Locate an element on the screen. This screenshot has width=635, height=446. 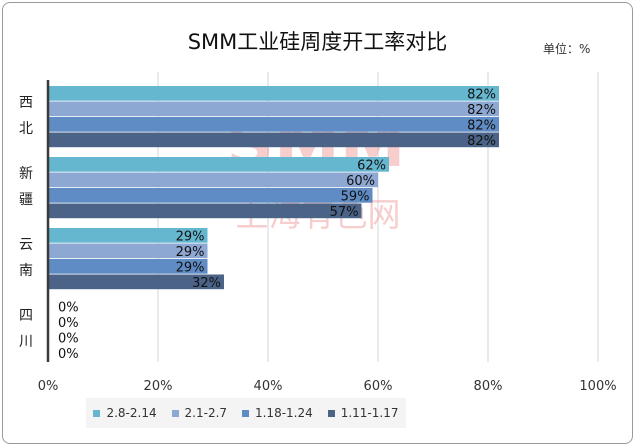
legend-item: 2.1-2.7 is located at coordinates (199, 413).